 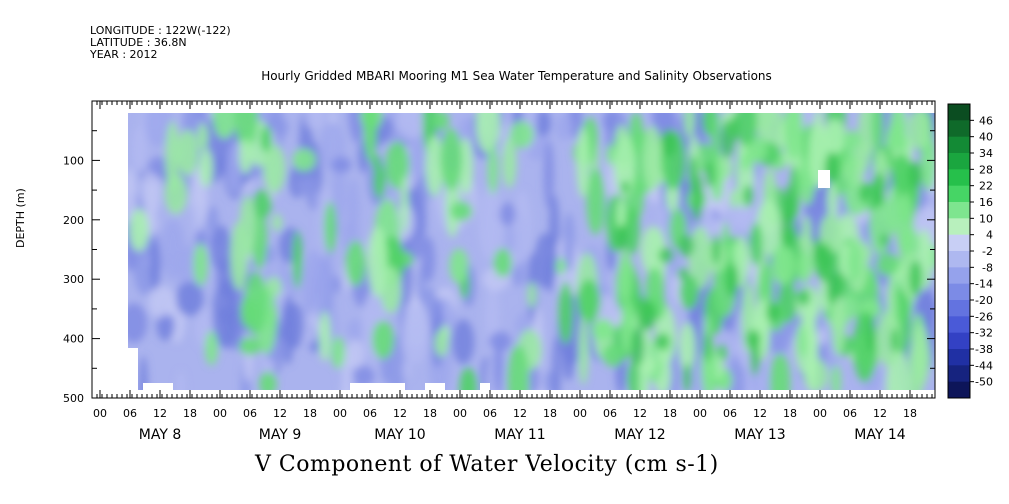 I want to click on colorbar-label: 10, so click(x=986, y=218).